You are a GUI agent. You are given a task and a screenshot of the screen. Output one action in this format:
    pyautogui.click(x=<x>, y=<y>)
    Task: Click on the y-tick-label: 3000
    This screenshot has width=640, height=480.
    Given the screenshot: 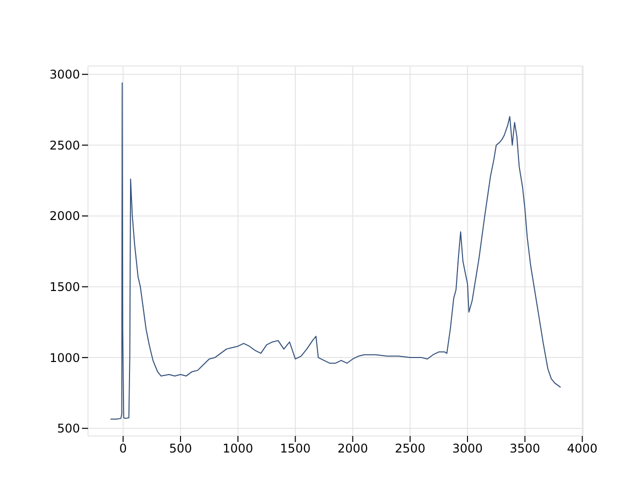 What is the action you would take?
    pyautogui.click(x=64, y=75)
    